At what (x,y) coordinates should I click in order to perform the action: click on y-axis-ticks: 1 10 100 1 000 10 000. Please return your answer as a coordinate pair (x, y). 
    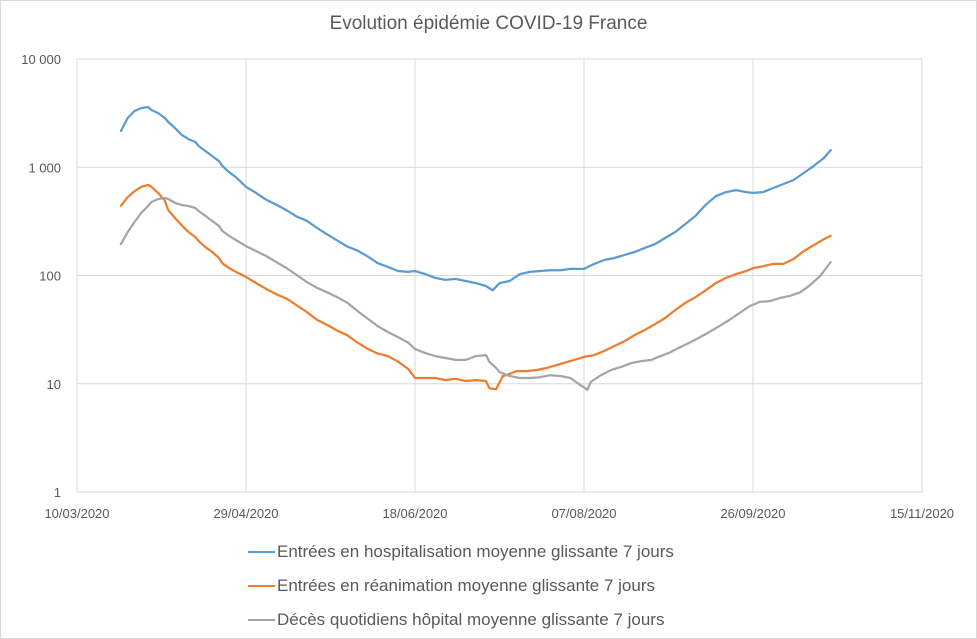
    Looking at the image, I should click on (41, 276).